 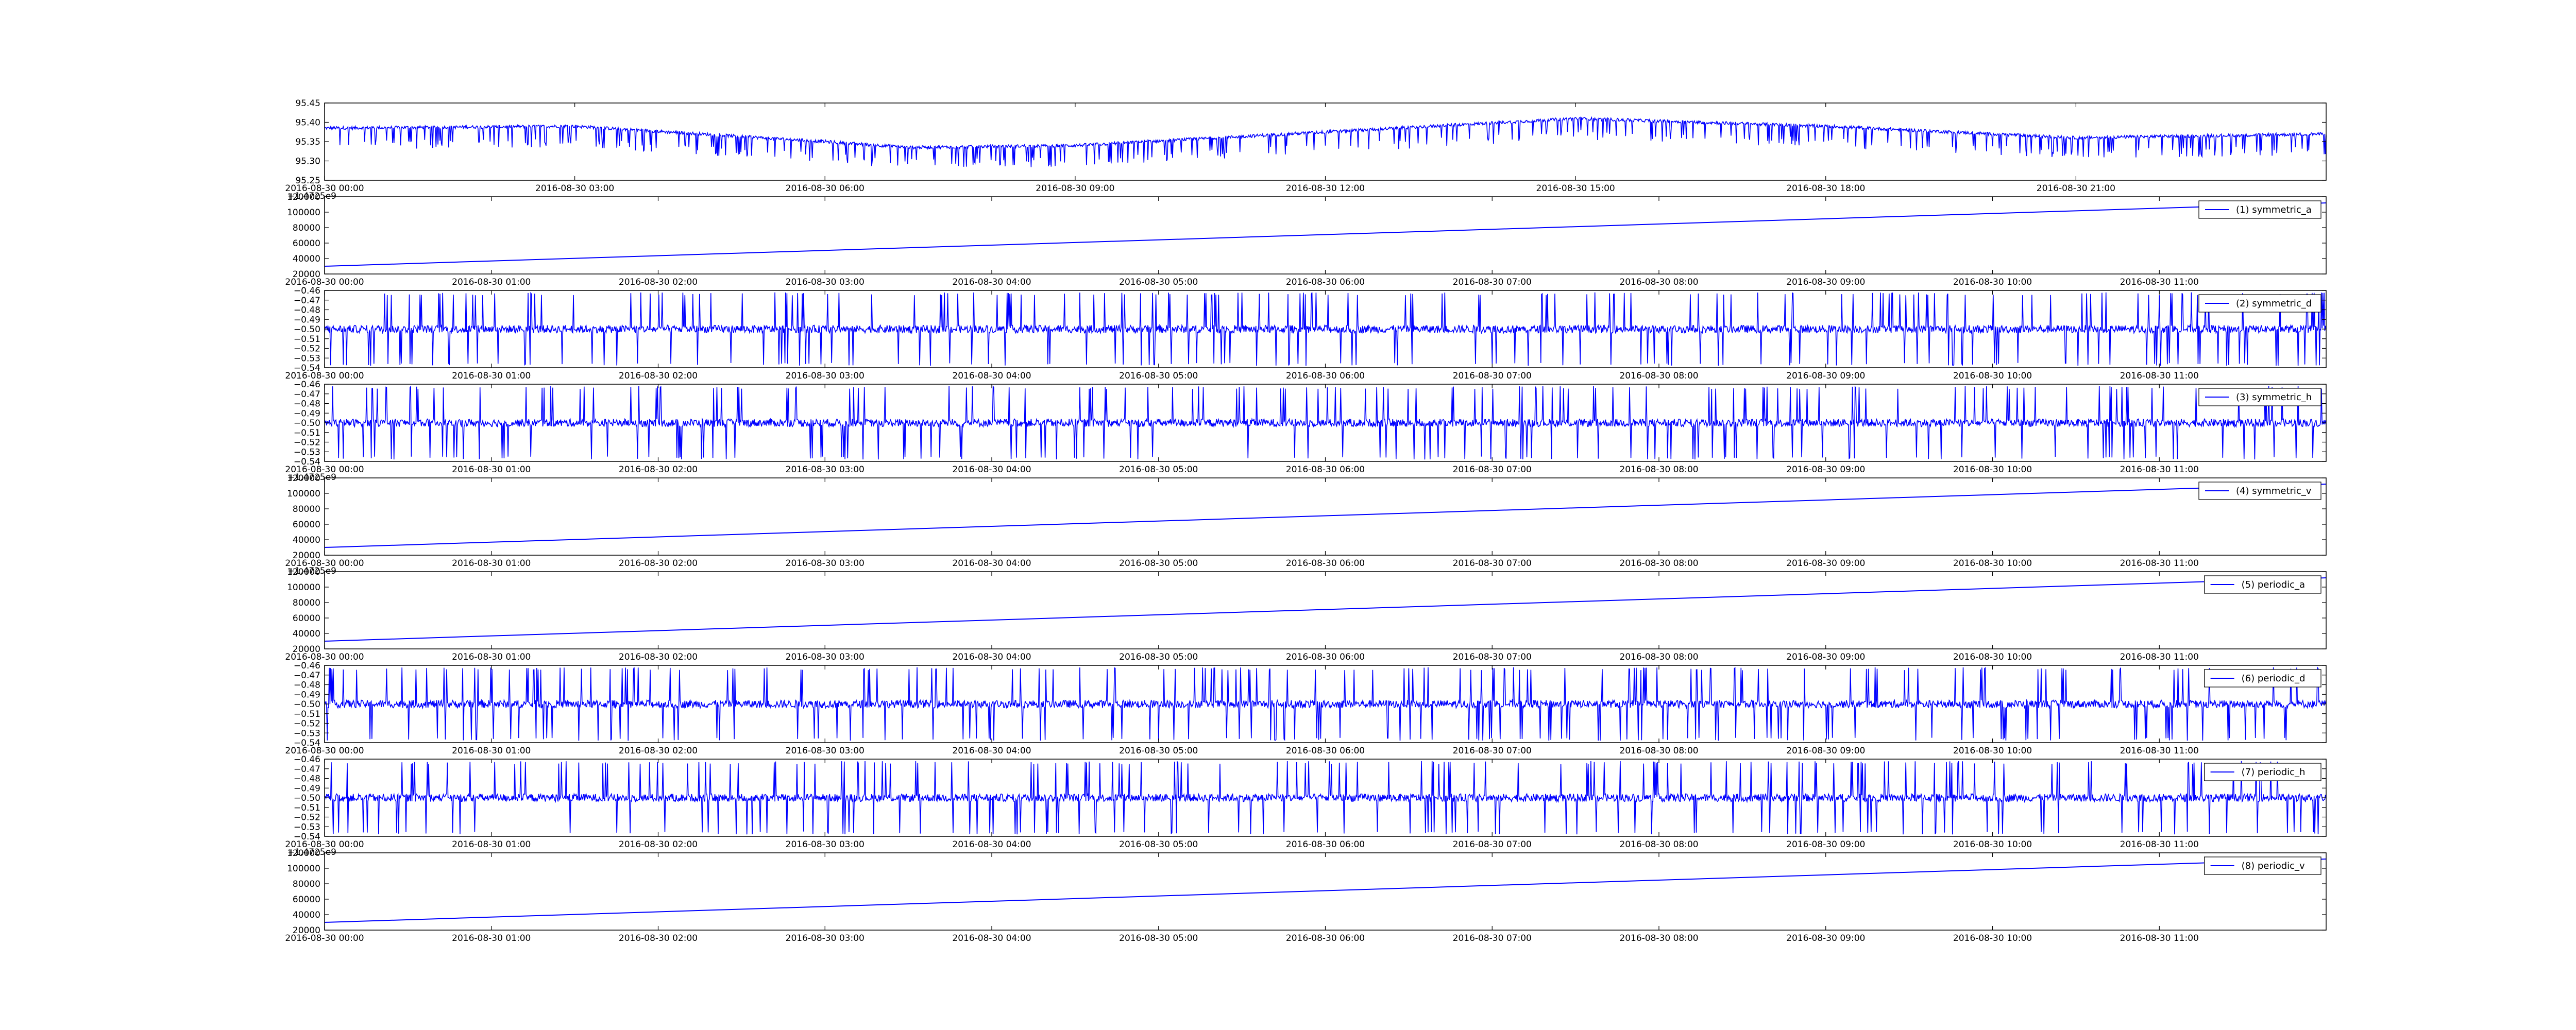 What do you see at coordinates (303, 494) in the screenshot?
I see `y-tick-label: 100000` at bounding box center [303, 494].